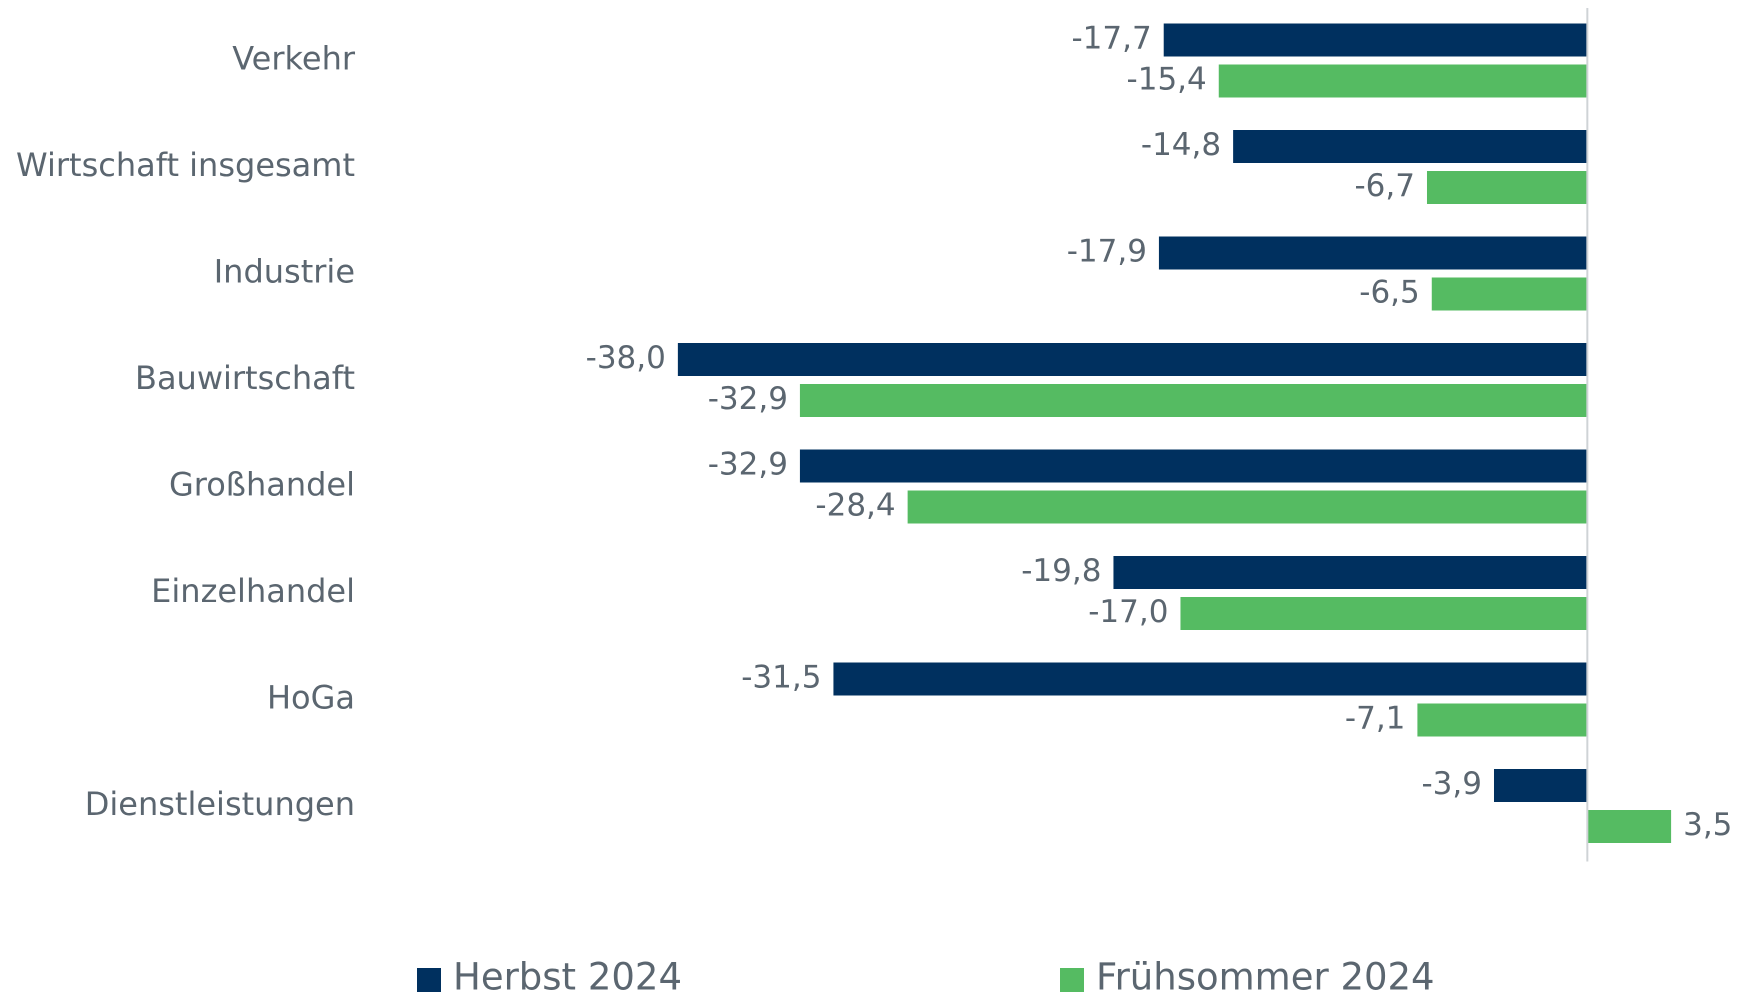  Describe the element at coordinates (1384, 186) in the screenshot. I see `value-label: -6,7` at that location.